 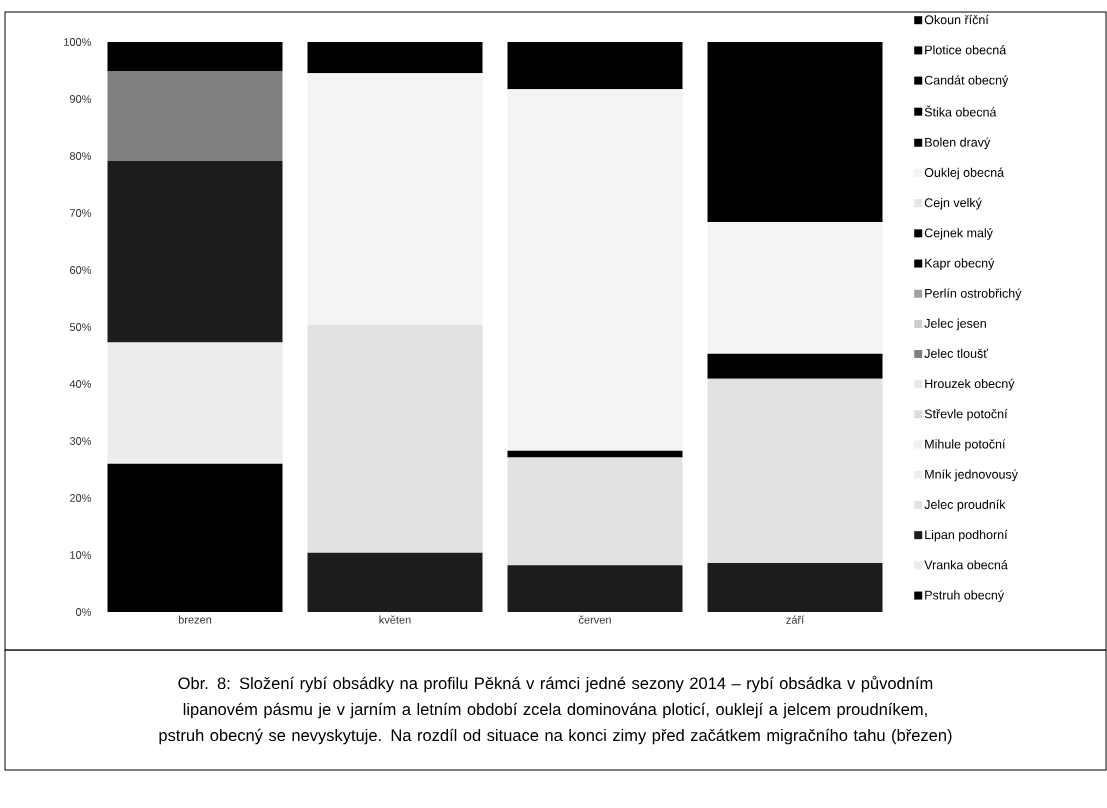 I want to click on legend-label: Mník jednovousý, so click(x=971, y=475).